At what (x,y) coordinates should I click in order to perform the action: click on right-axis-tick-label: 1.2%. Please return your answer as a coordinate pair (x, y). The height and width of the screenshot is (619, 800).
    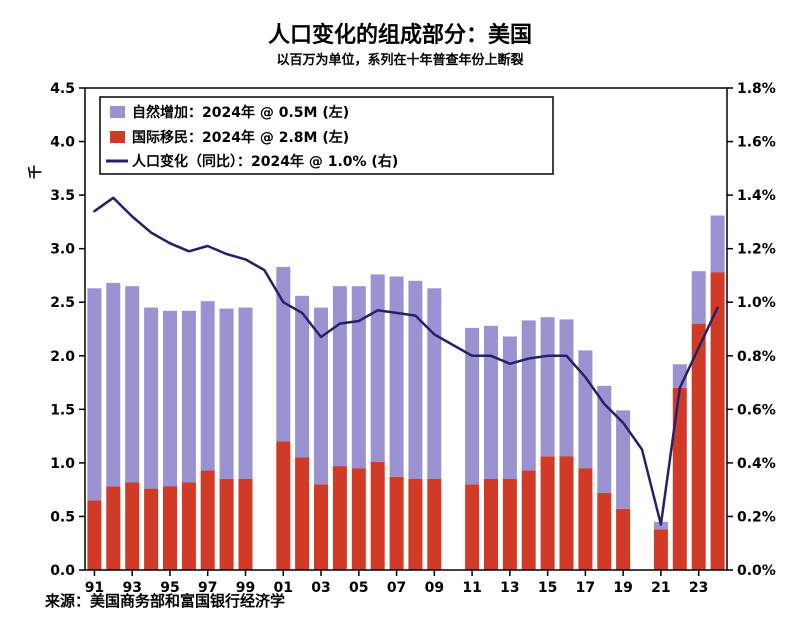
    Looking at the image, I should click on (756, 250).